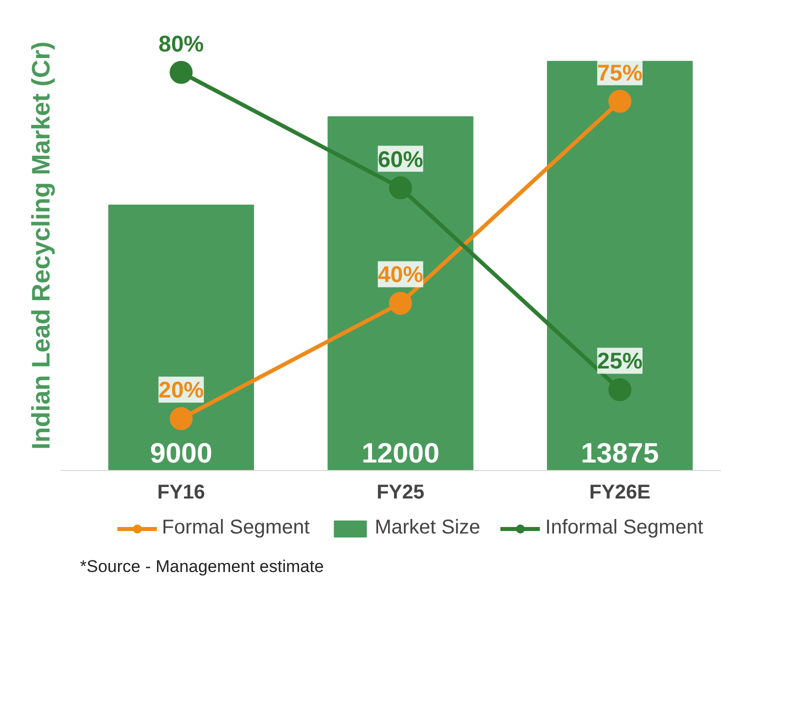 The height and width of the screenshot is (725, 786). Describe the element at coordinates (619, 453) in the screenshot. I see `data-label: 13875` at that location.